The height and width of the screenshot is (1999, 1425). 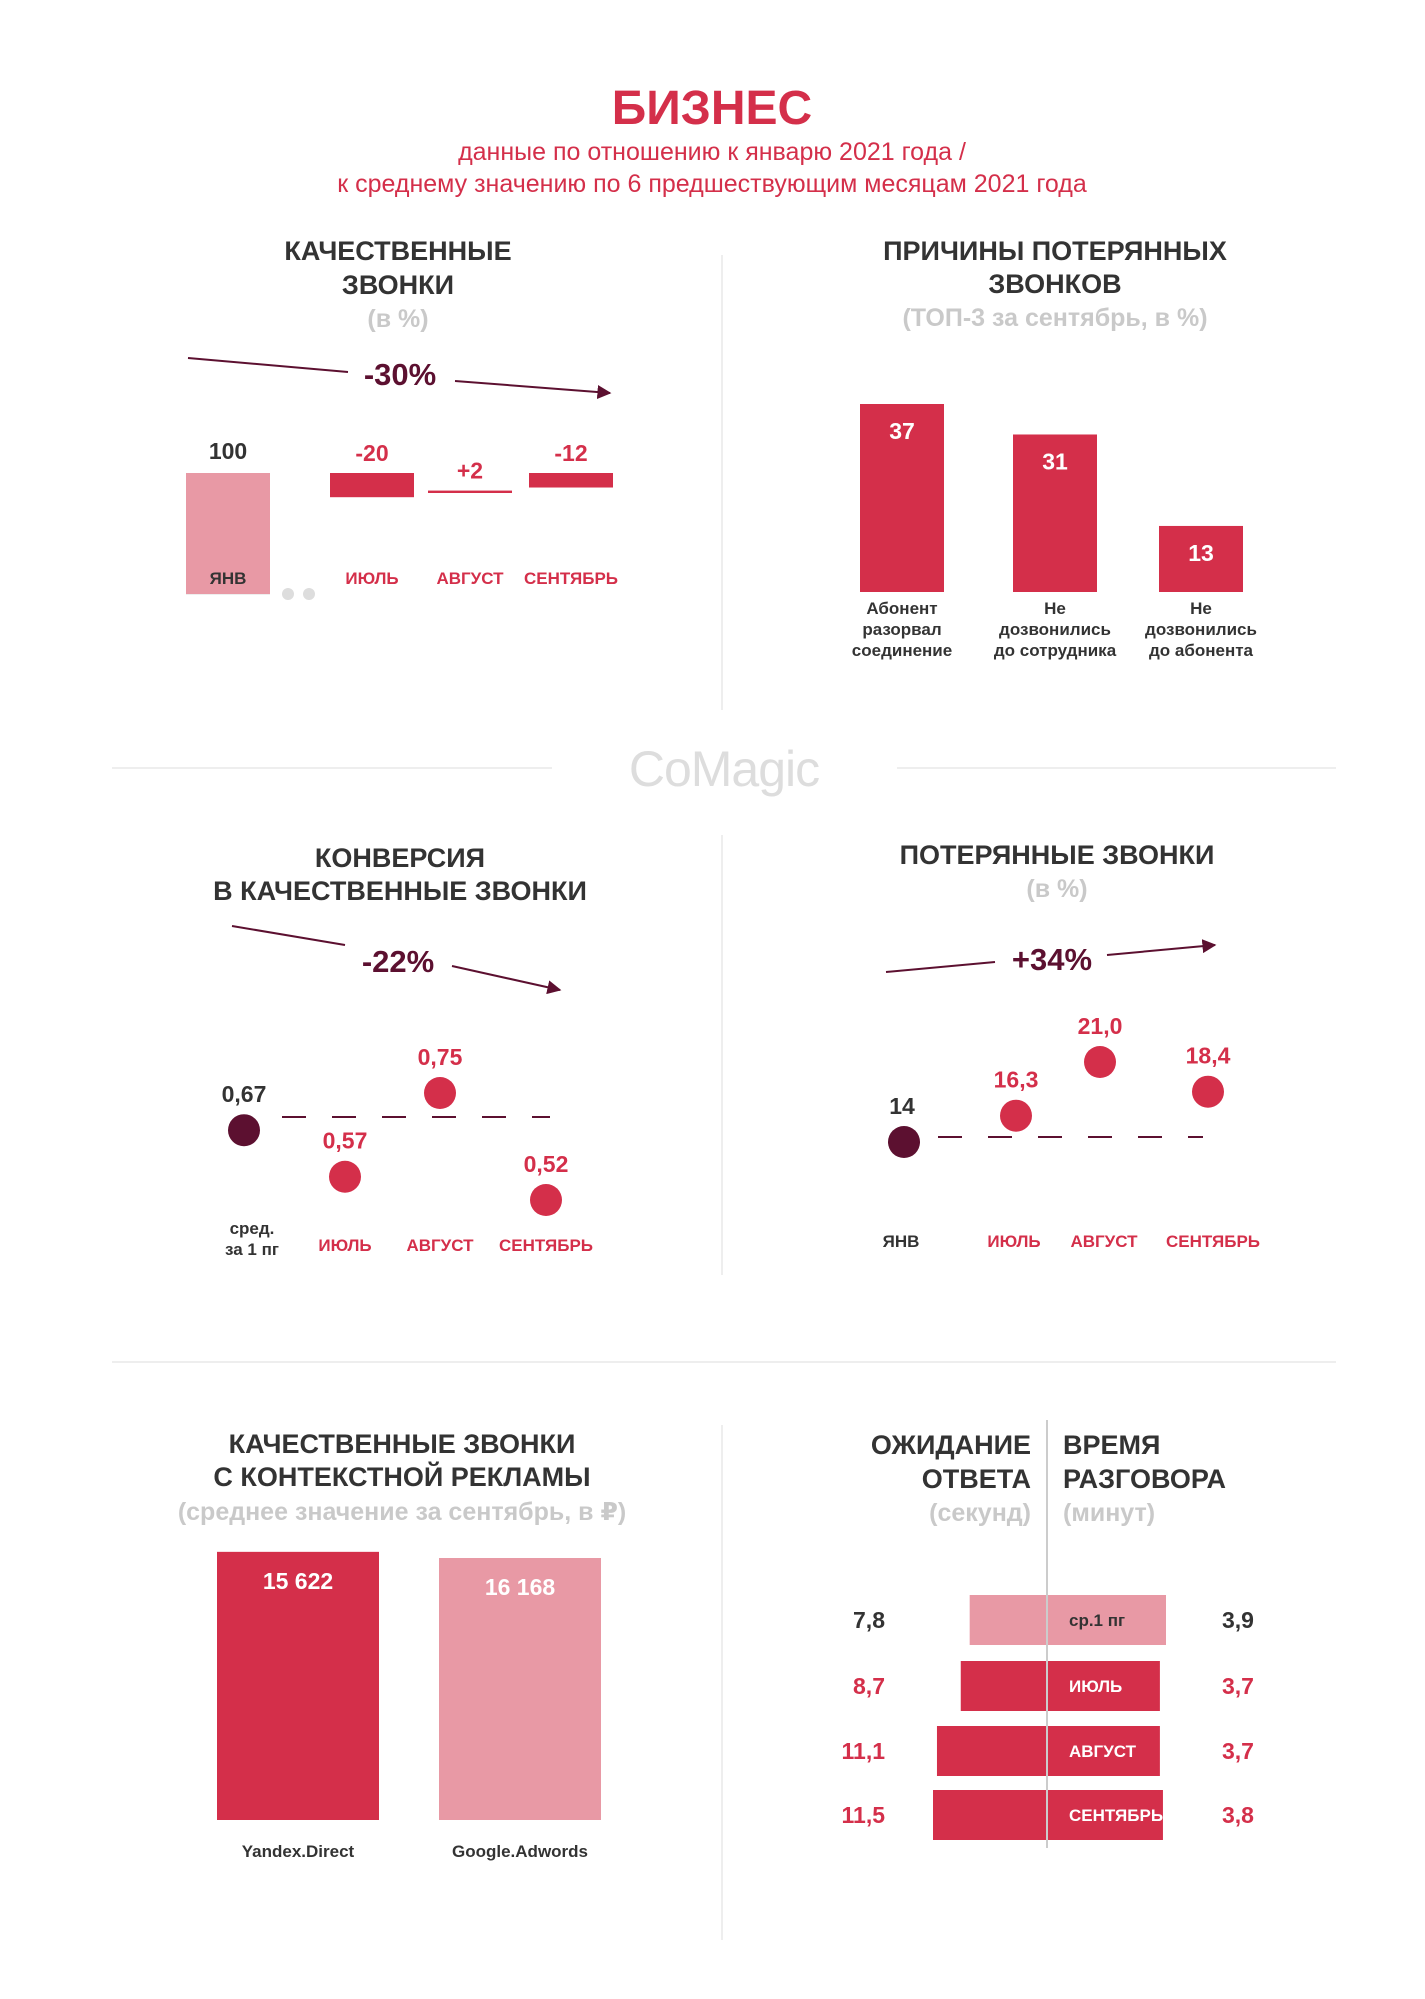 I want to click on chart3-trend-label: -22%, so click(x=398, y=961).